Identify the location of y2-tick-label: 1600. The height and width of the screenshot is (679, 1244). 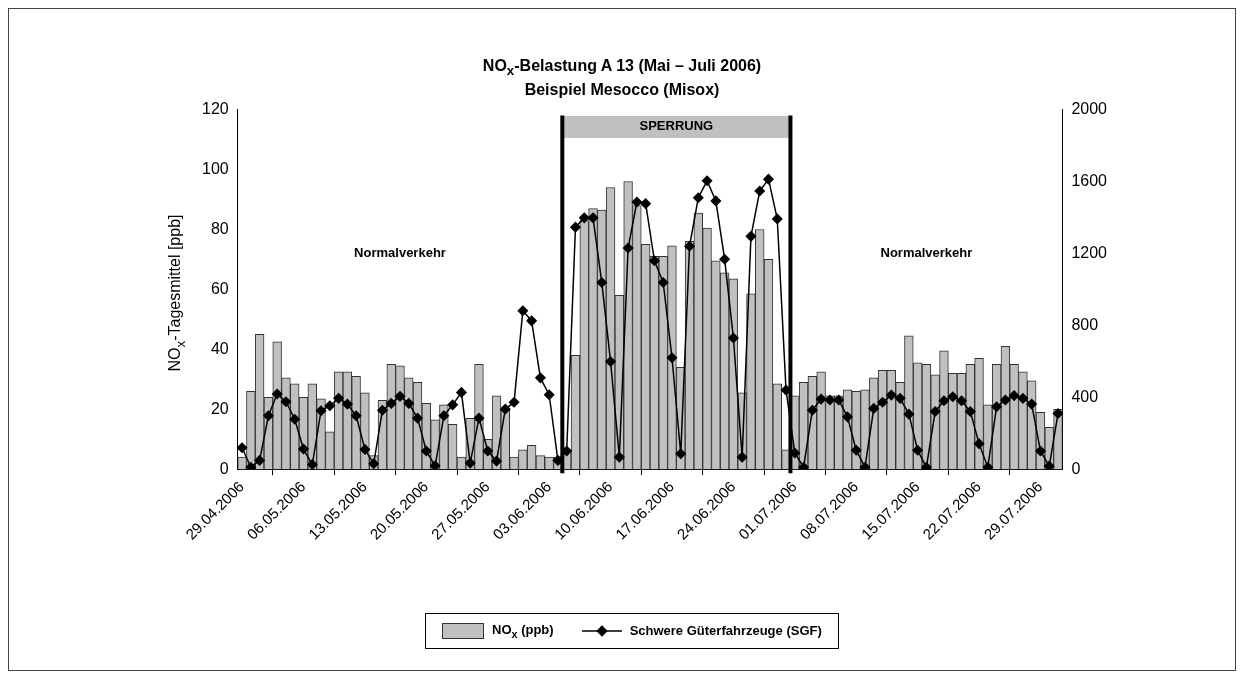
(1089, 180).